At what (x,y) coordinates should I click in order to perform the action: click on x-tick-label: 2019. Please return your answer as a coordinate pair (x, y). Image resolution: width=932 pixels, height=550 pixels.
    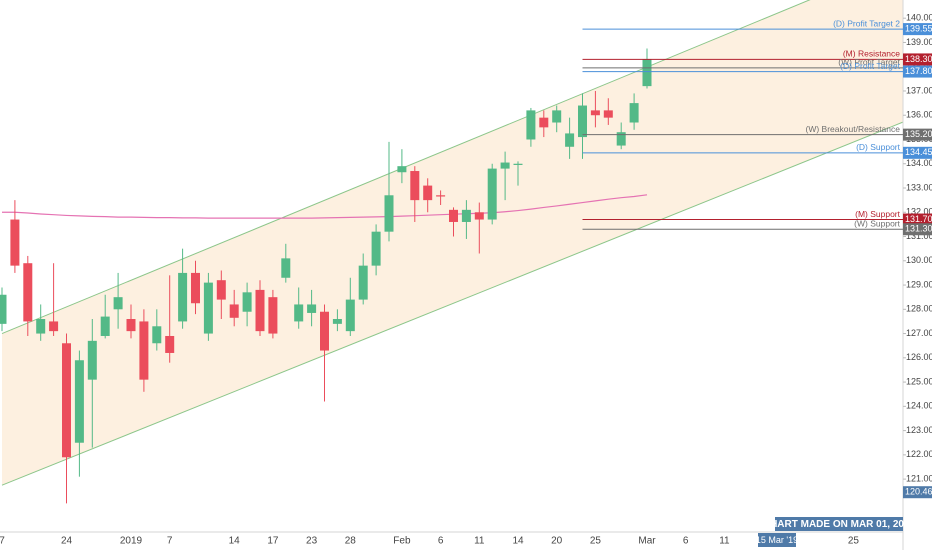
    Looking at the image, I should click on (131, 541).